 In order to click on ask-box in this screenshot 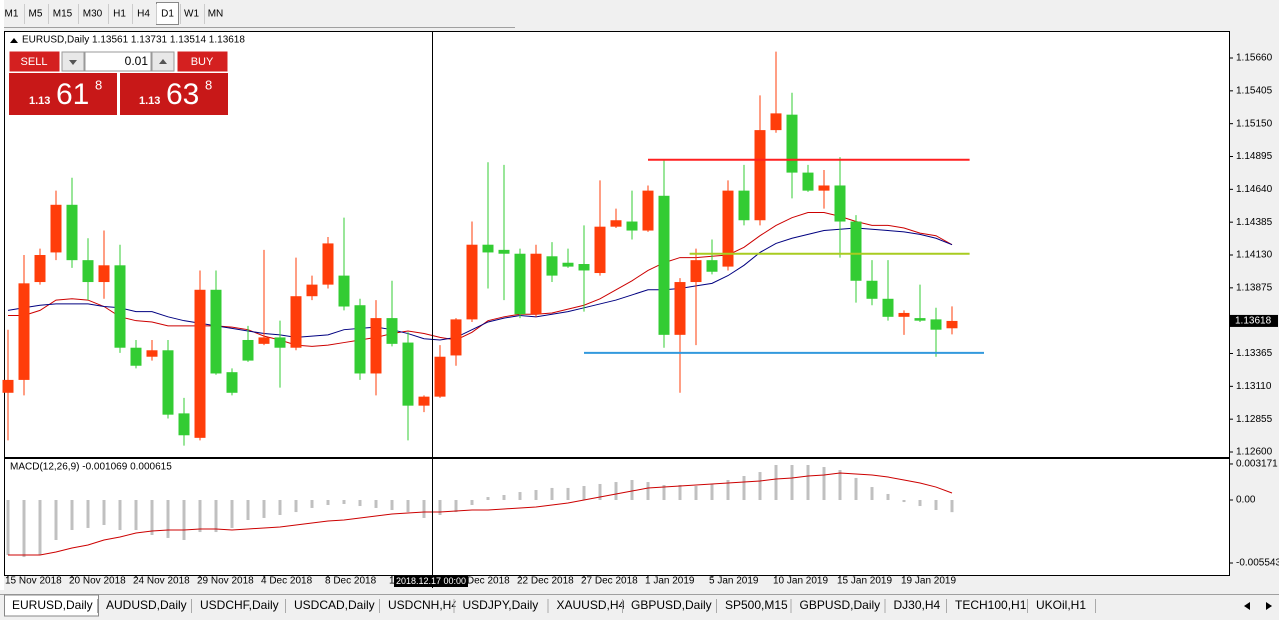, I will do `click(174, 94)`.